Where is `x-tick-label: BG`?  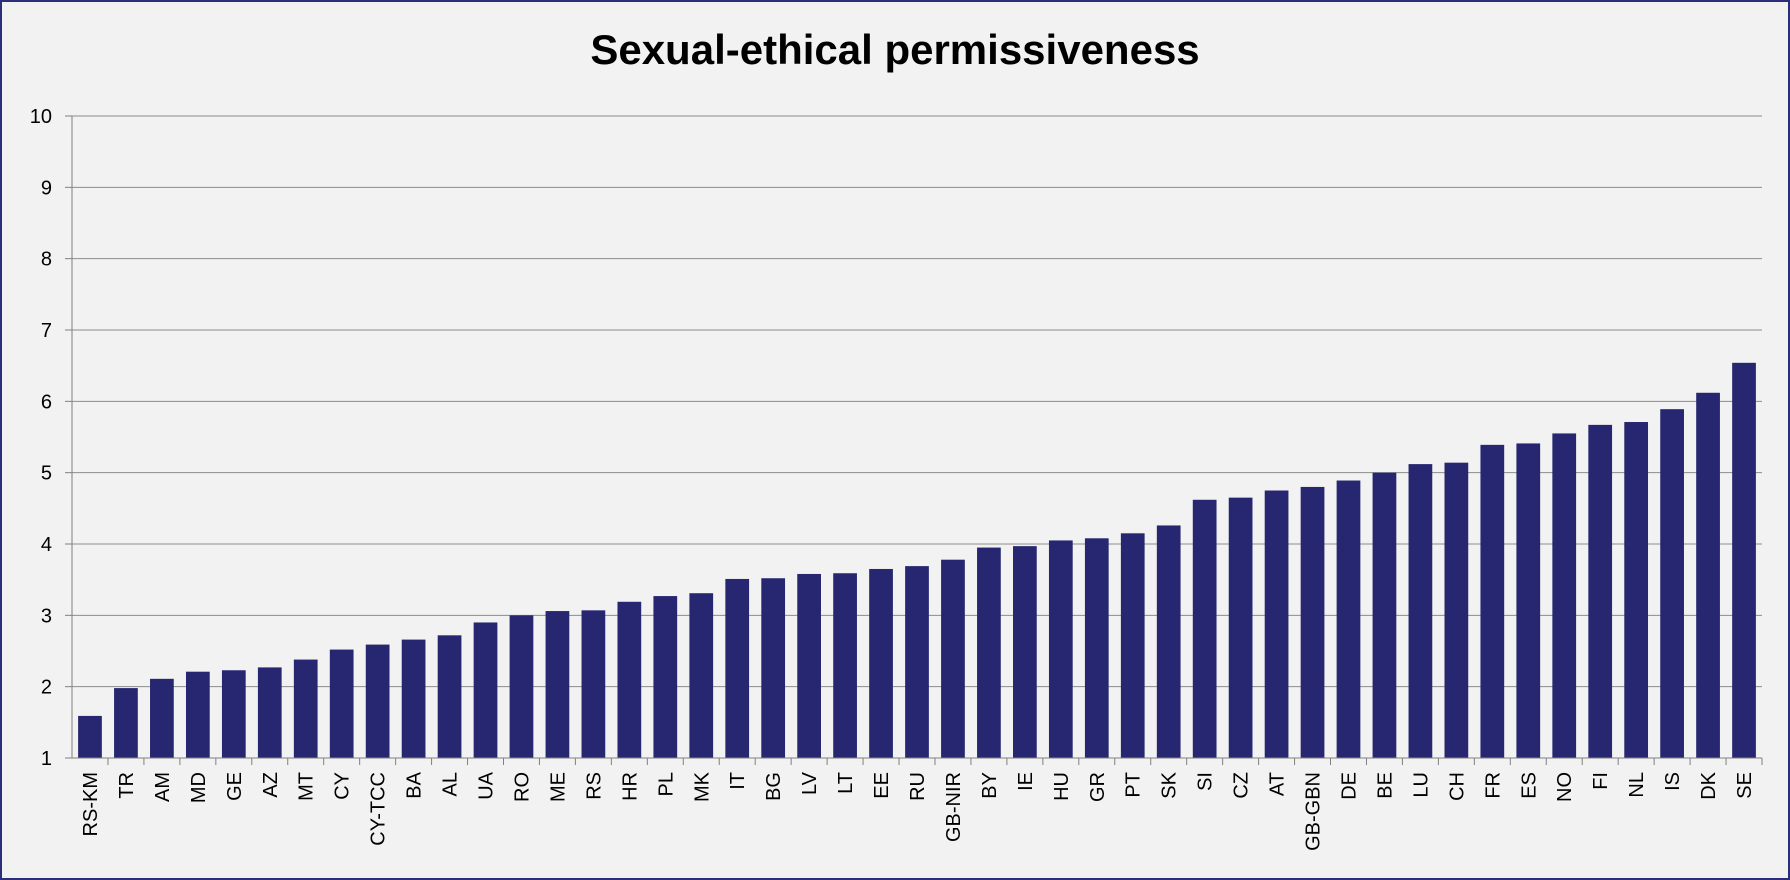
x-tick-label: BG is located at coordinates (774, 786).